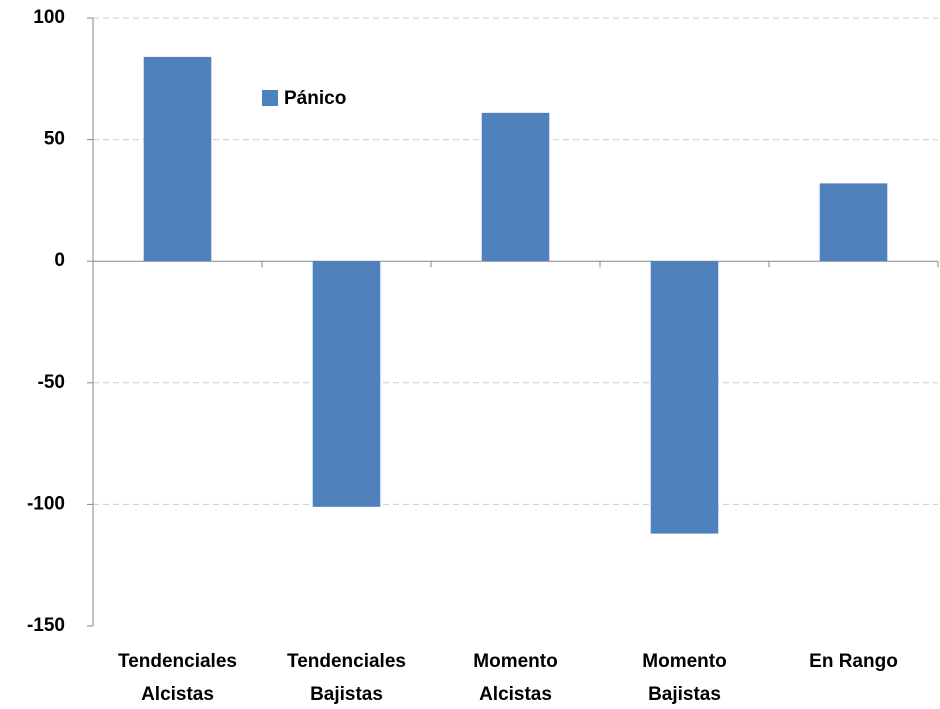  Describe the element at coordinates (51, 382) in the screenshot. I see `y-tick-label: -50` at that location.